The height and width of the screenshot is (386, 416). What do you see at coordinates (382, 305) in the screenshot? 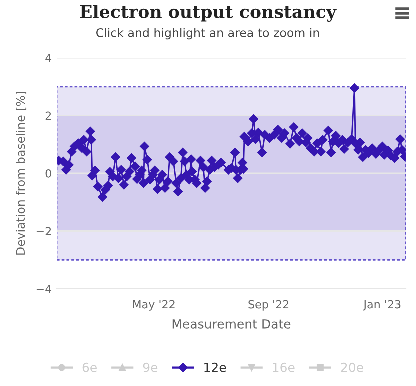
I see `x-tick-label: Jan '23` at bounding box center [382, 305].